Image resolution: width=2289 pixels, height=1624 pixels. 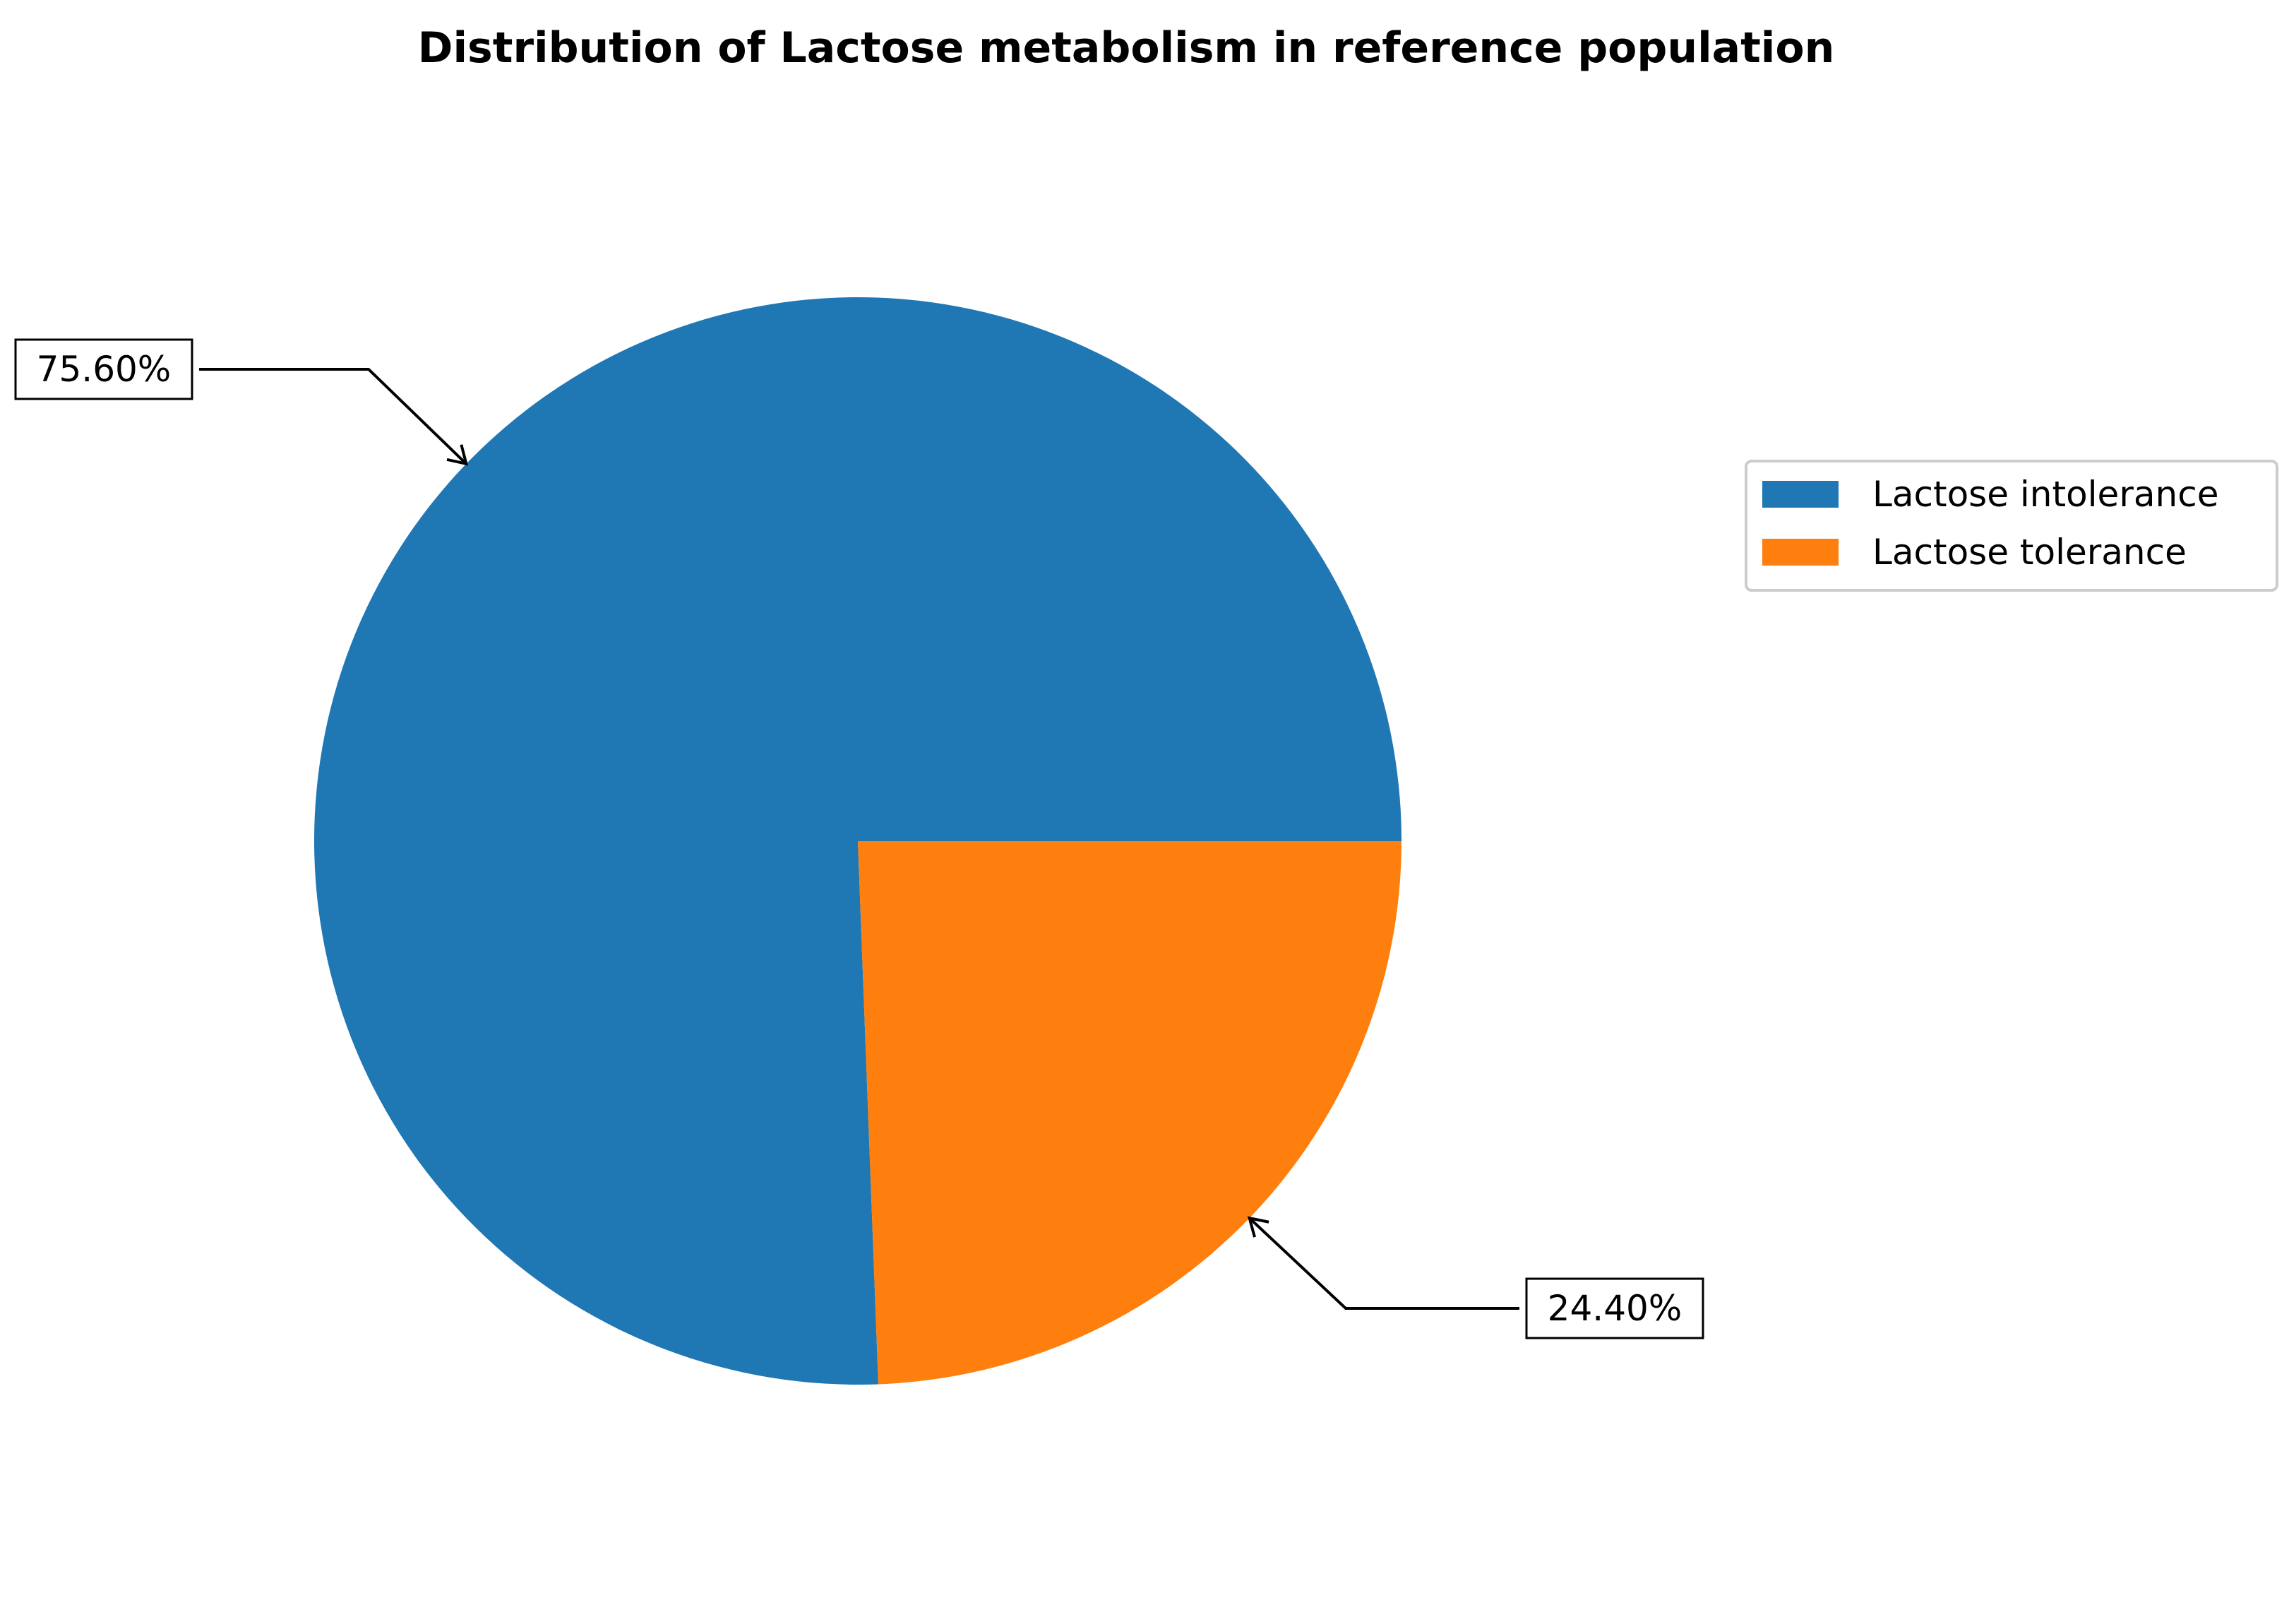 I want to click on legend-label-lactose-intolerance: Lactose intolerance, so click(x=2045, y=494).